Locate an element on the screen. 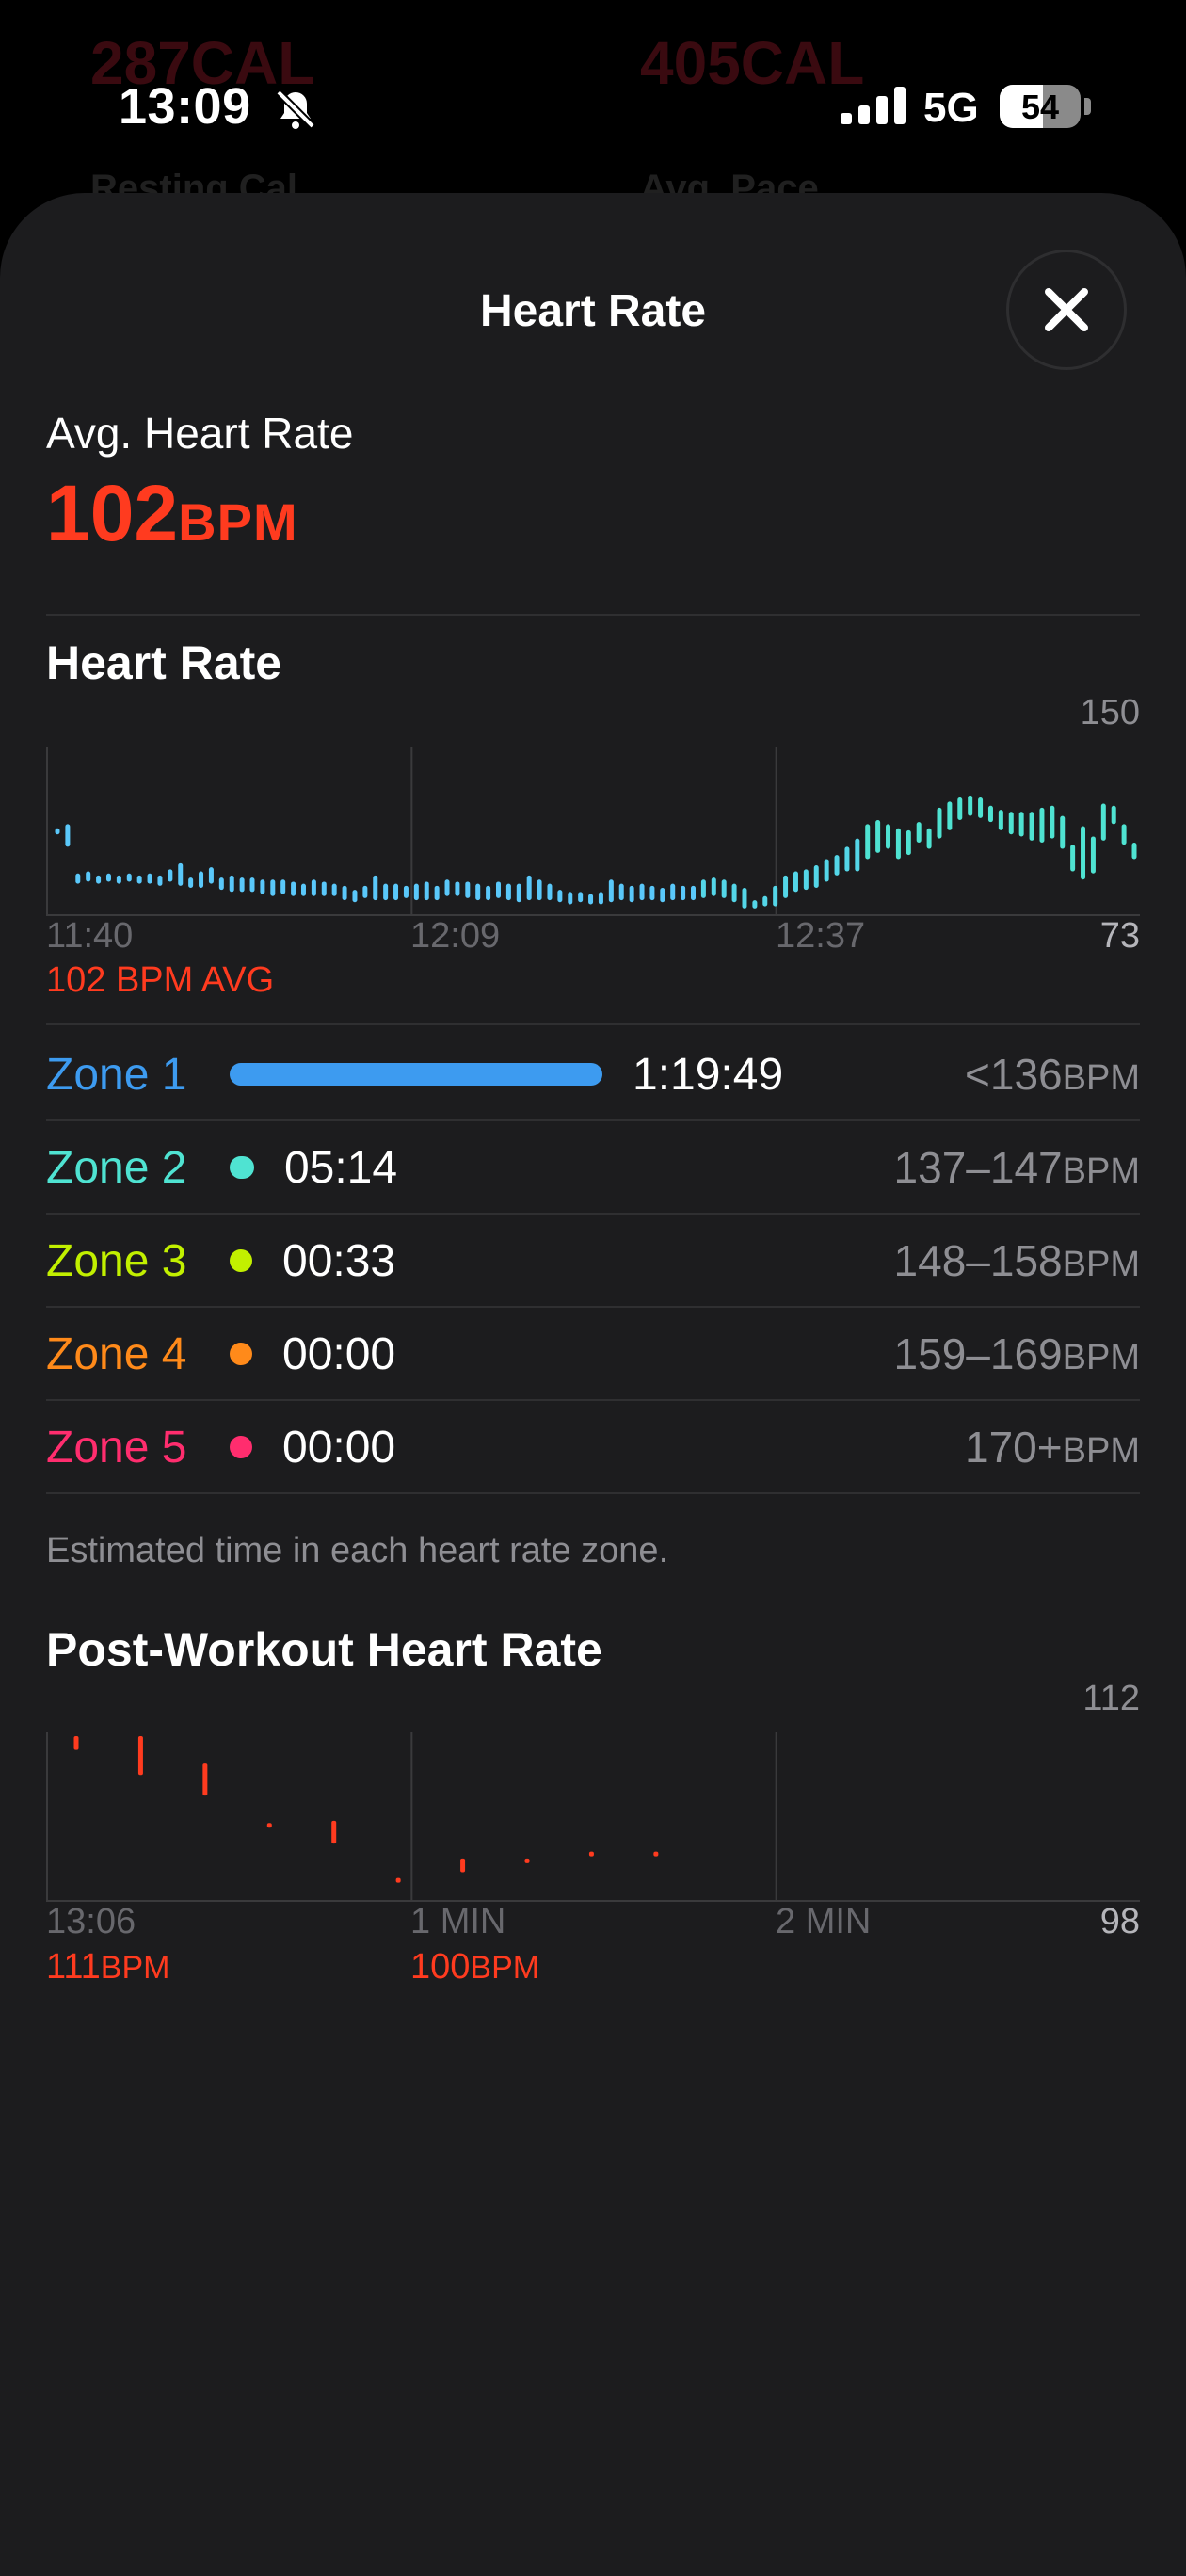  avg-heart-rate-label: Avg. Heart Rate is located at coordinates (200, 433).